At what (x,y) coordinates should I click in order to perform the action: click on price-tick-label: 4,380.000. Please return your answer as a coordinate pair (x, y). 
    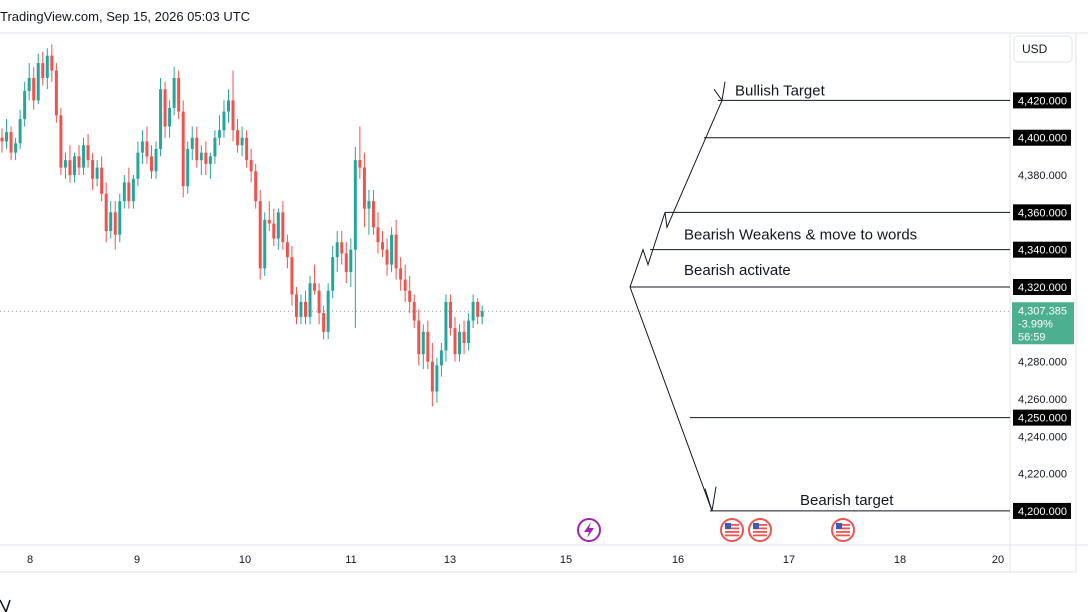
    Looking at the image, I should click on (1042, 176).